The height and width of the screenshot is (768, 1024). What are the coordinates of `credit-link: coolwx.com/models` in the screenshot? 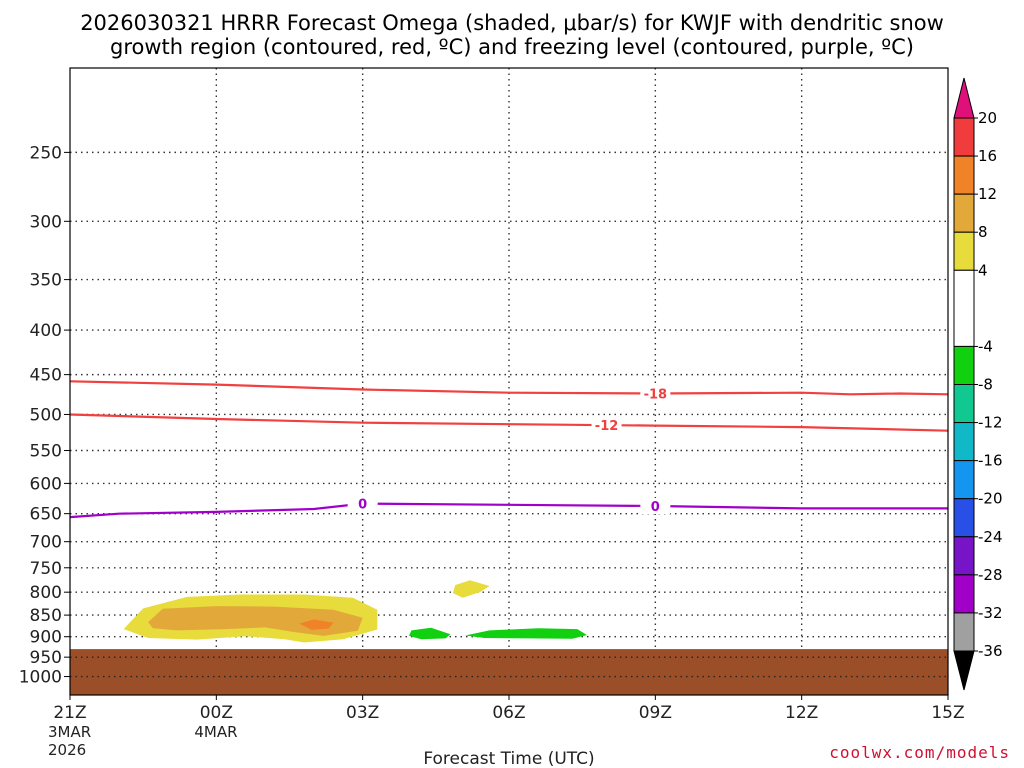 It's located at (919, 752).